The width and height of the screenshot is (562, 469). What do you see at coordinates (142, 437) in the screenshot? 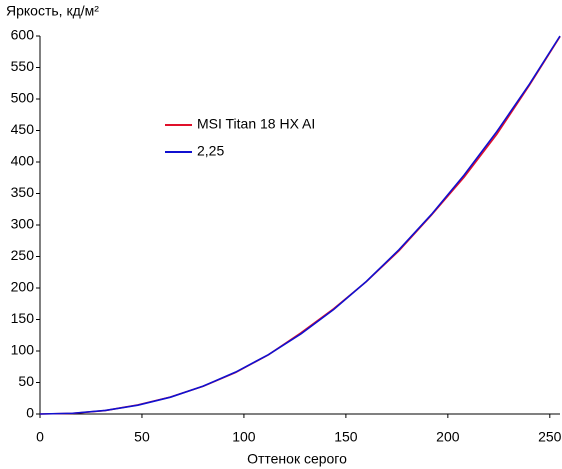
I see `x-tick-label: 50` at bounding box center [142, 437].